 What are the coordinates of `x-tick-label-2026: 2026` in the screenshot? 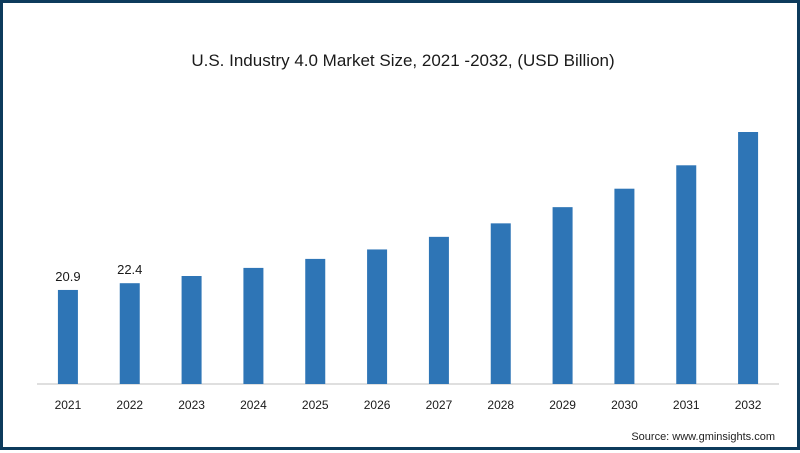 It's located at (377, 405).